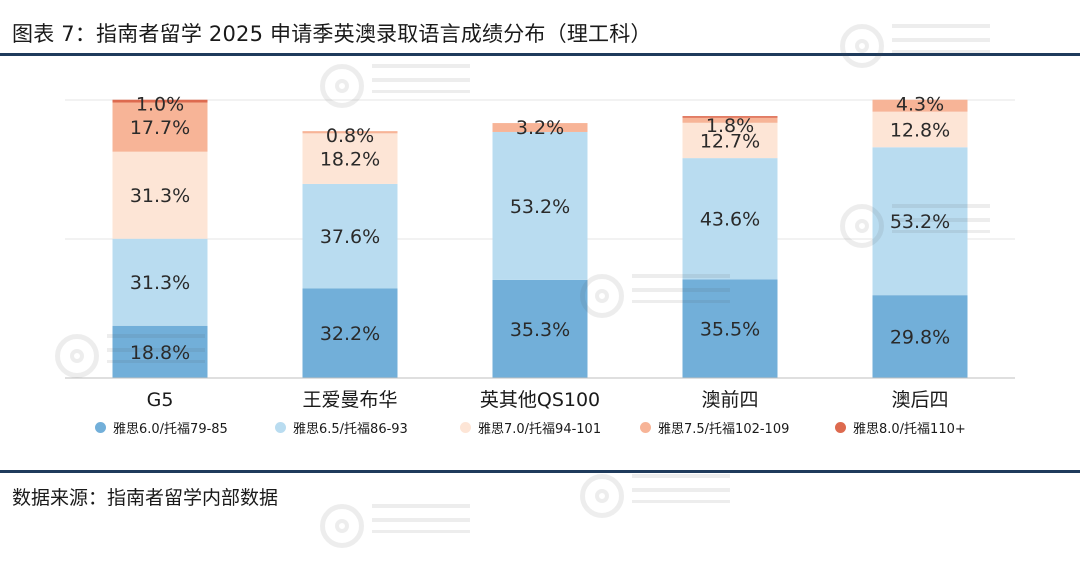  What do you see at coordinates (332, 34) in the screenshot?
I see `figure-title: 图表 7：指南者留学 2025 申请季英澳录取语言成绩分布（理工科）` at bounding box center [332, 34].